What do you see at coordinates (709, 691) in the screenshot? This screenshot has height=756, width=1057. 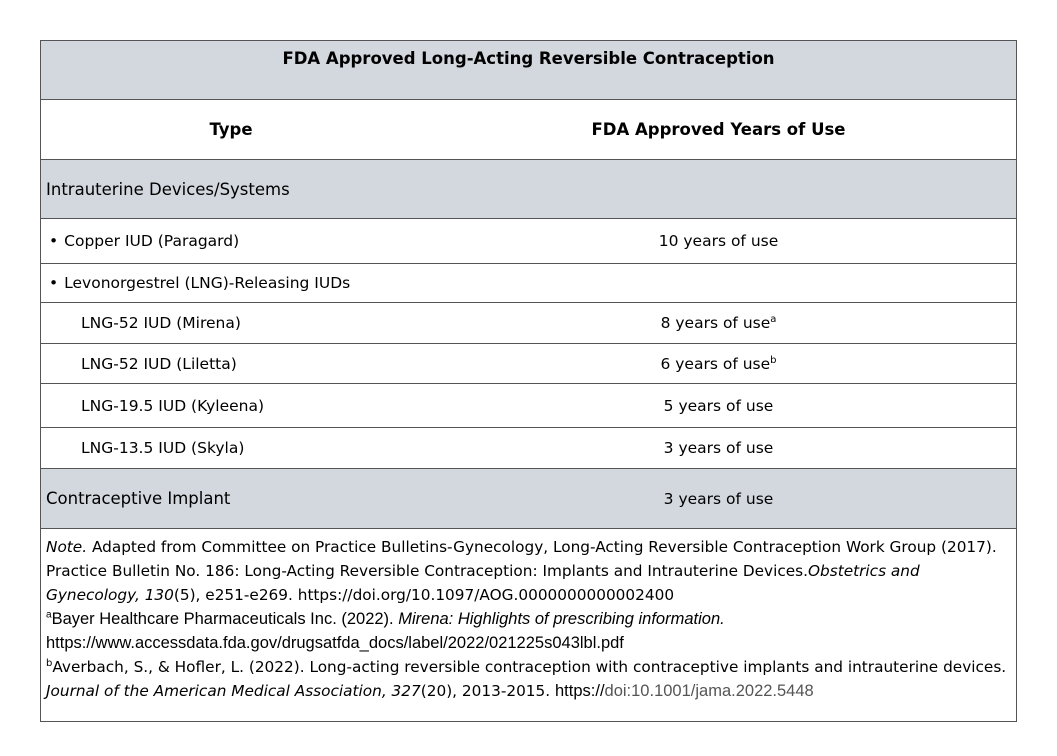 I see `footnote-b-doi: doi:10.1001/jama.2022.5448` at bounding box center [709, 691].